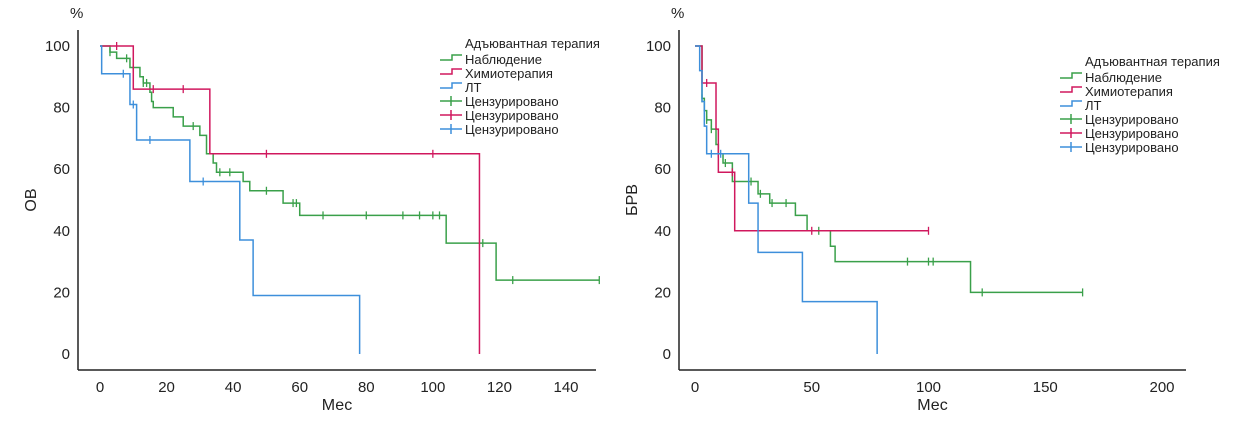 The width and height of the screenshot is (1234, 425). I want to click on x-tick-label: 200, so click(1161, 387).